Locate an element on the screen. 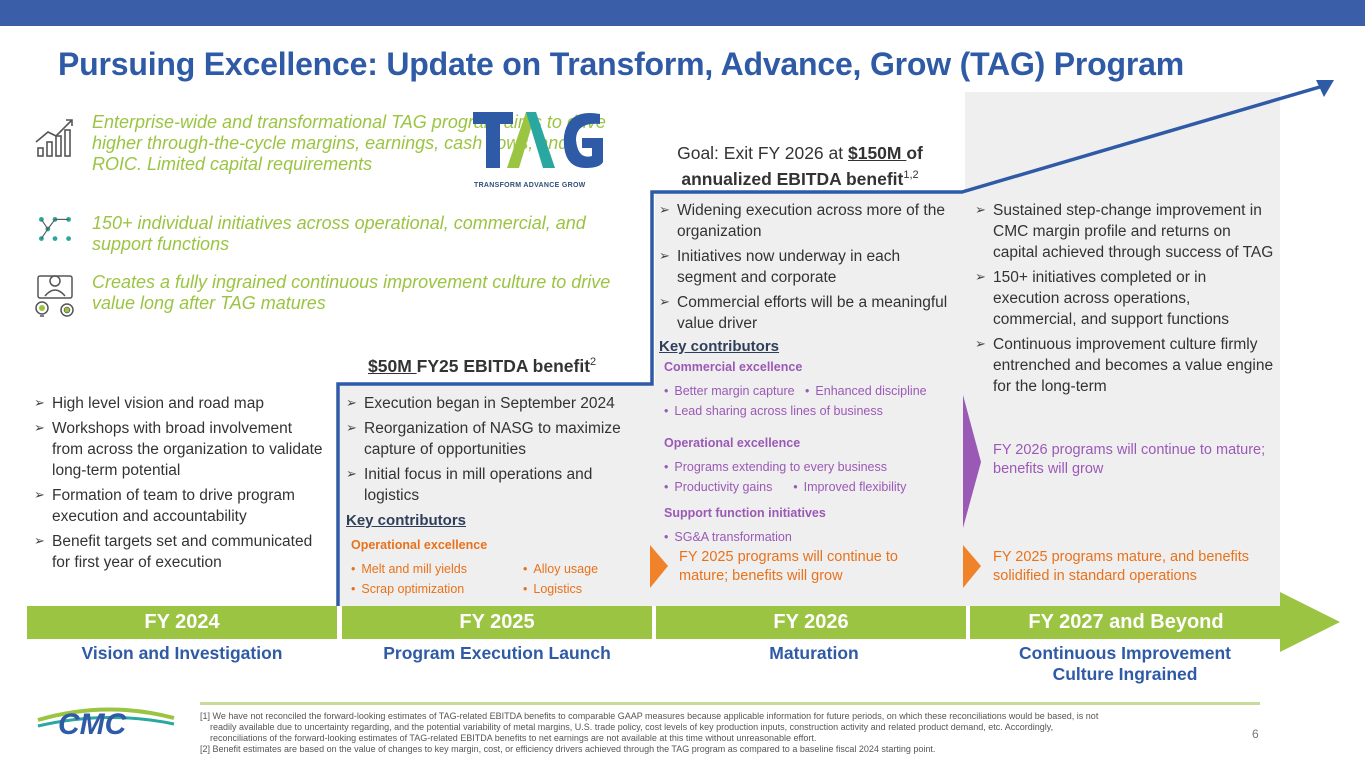 This screenshot has height=768, width=1365. fy25-footnote-ref: 2 is located at coordinates (593, 362).